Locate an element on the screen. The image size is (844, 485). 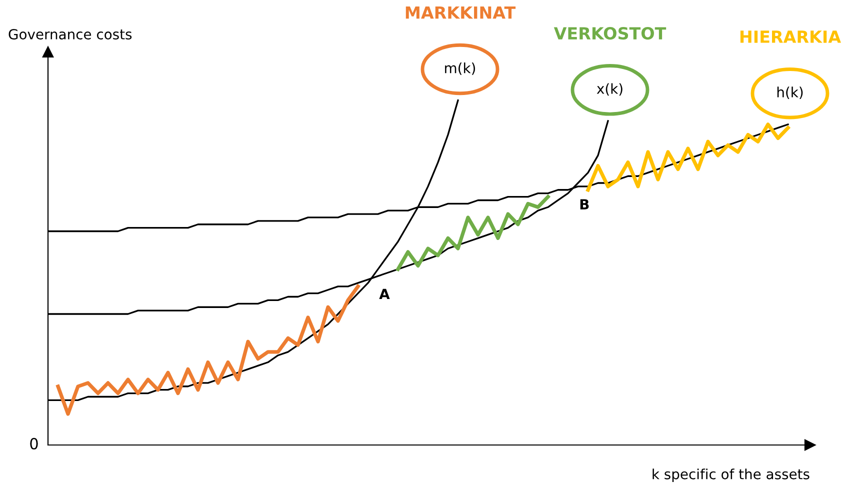
annotation: B is located at coordinates (584, 204).